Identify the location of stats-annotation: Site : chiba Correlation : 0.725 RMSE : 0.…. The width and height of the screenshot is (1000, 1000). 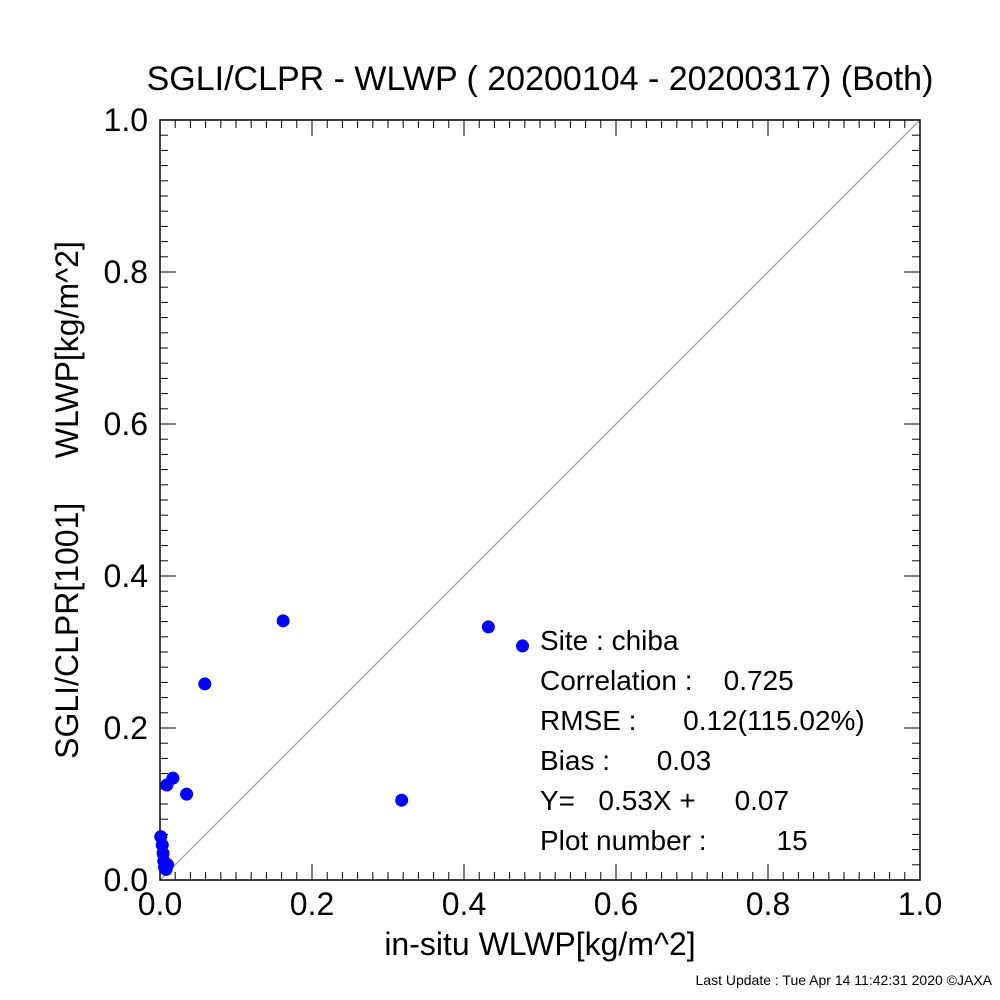
(702, 740).